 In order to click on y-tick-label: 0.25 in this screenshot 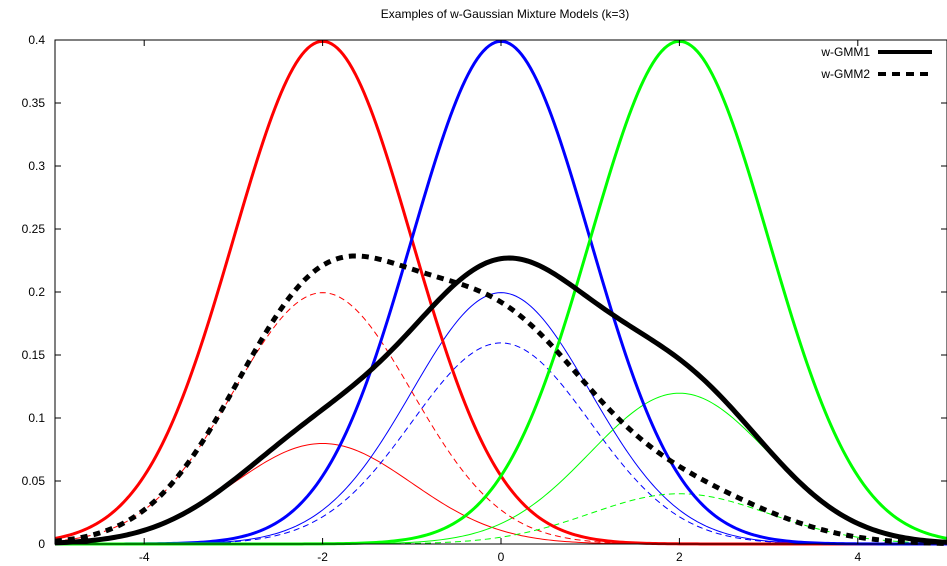, I will do `click(34, 229)`.